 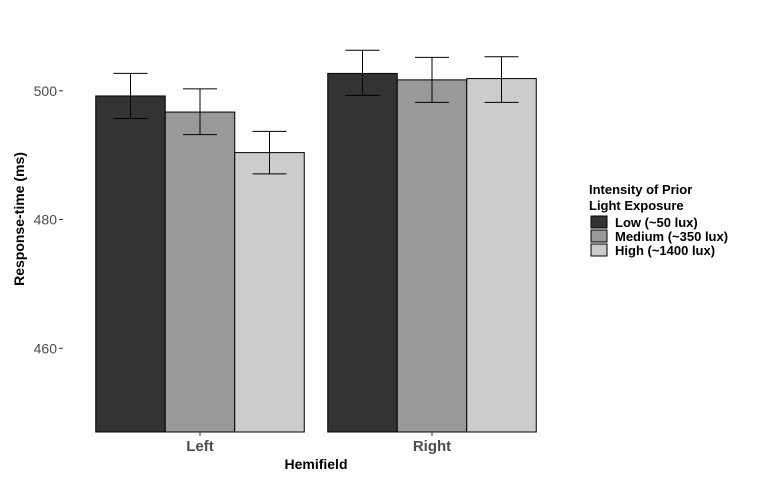 I want to click on y-tick-label-500: 500, so click(x=46, y=91).